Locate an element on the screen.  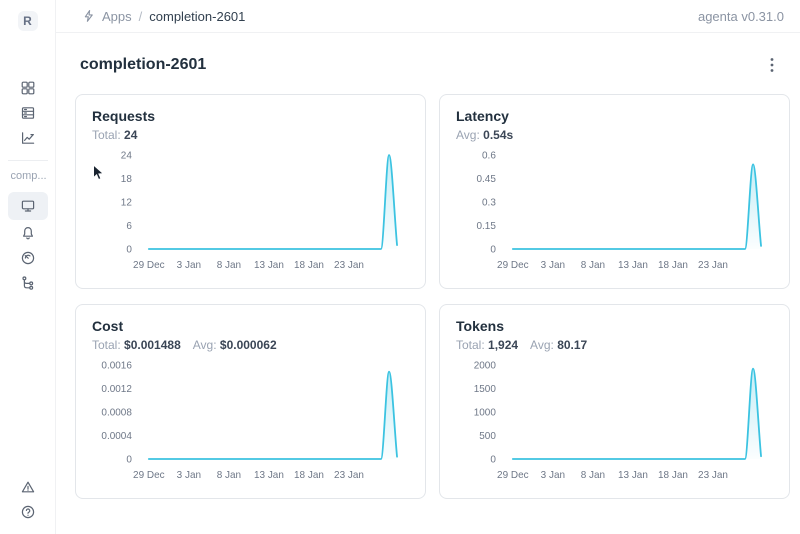
workspace-avatar: R is located at coordinates (27, 21).